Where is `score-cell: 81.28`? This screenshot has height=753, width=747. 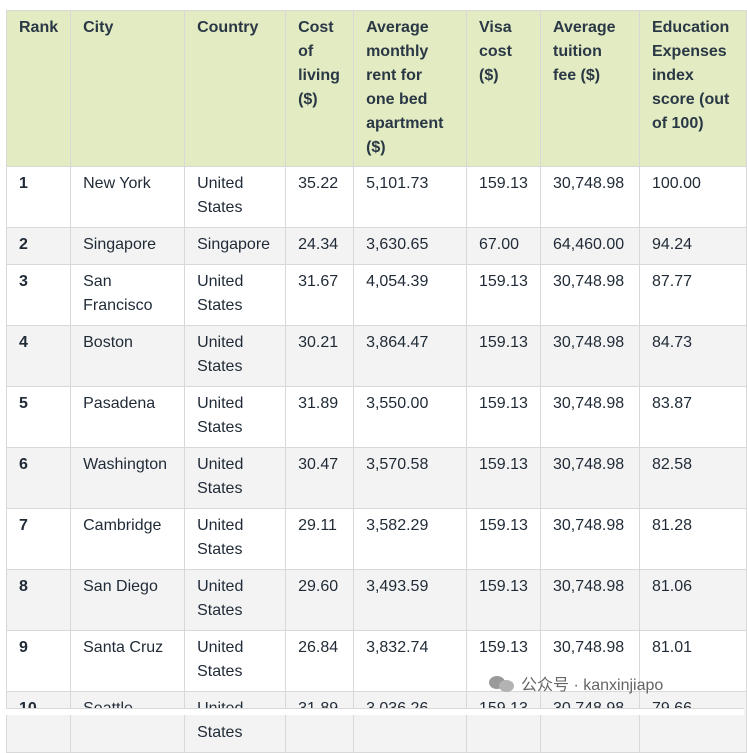 score-cell: 81.28 is located at coordinates (692, 539).